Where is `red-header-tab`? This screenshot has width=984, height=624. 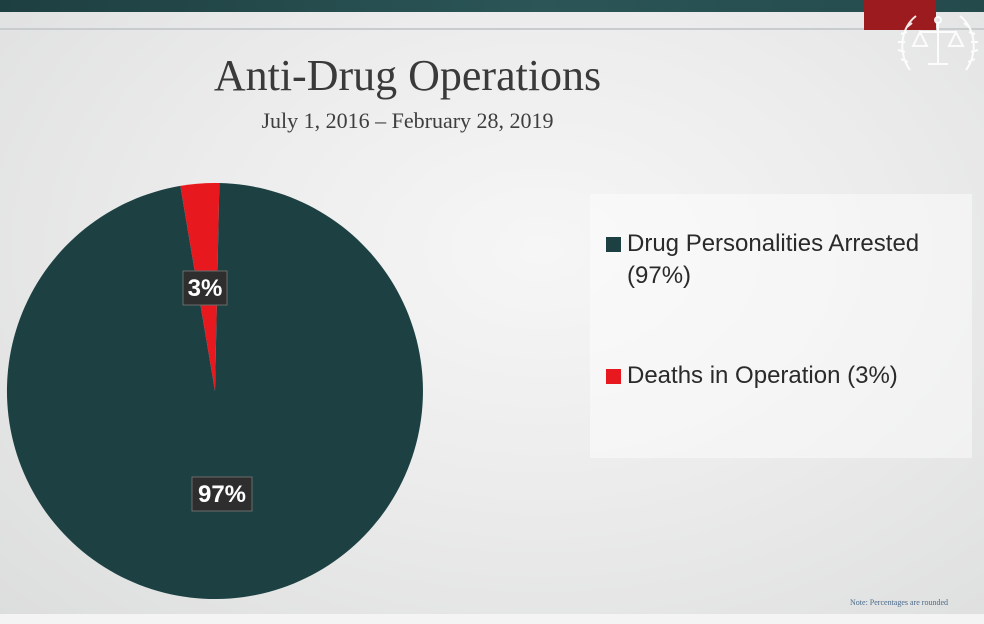 red-header-tab is located at coordinates (900, 15).